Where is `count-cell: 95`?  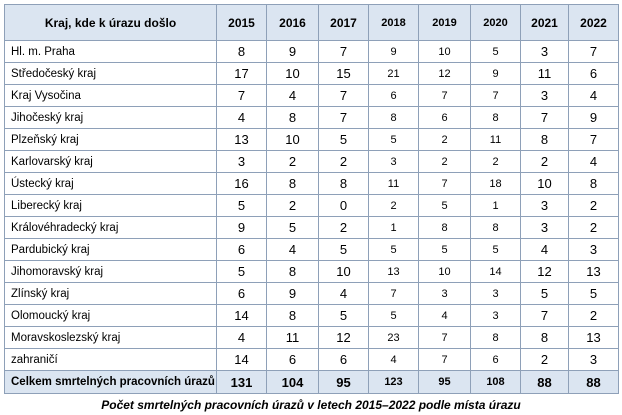 count-cell: 95 is located at coordinates (343, 382).